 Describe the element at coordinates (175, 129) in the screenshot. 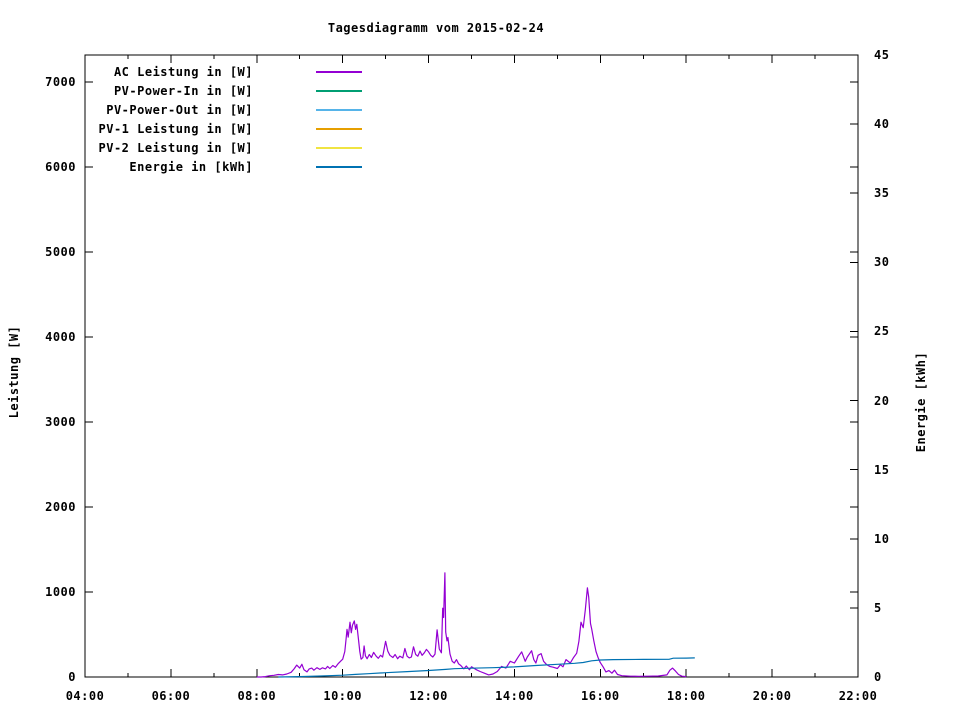

I see `legend-label-3: PV-1 Leistung in [W]` at that location.